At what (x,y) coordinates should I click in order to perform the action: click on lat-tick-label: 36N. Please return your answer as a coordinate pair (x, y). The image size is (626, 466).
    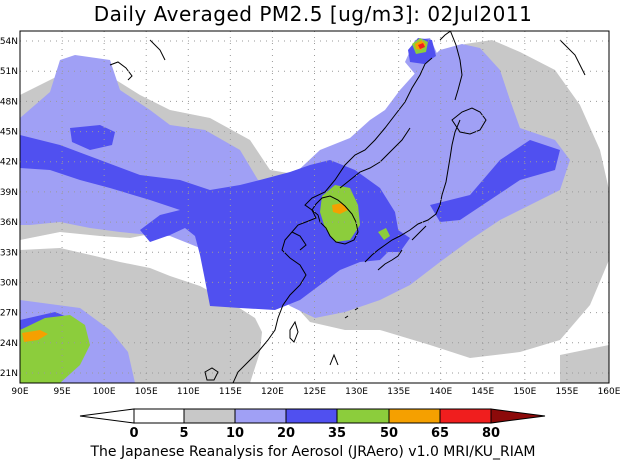
    Looking at the image, I should click on (9, 223).